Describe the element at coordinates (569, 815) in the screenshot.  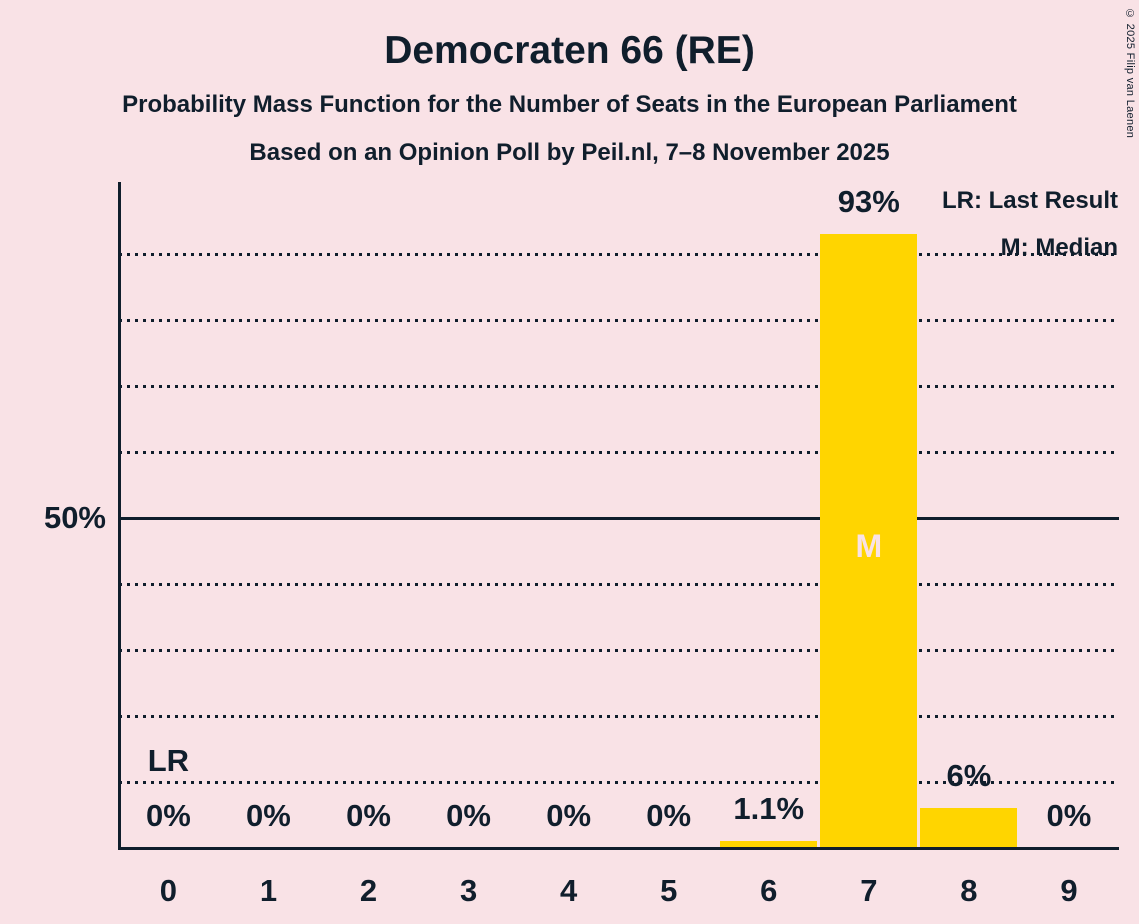
I see `value-label-seats-4: 0%` at that location.